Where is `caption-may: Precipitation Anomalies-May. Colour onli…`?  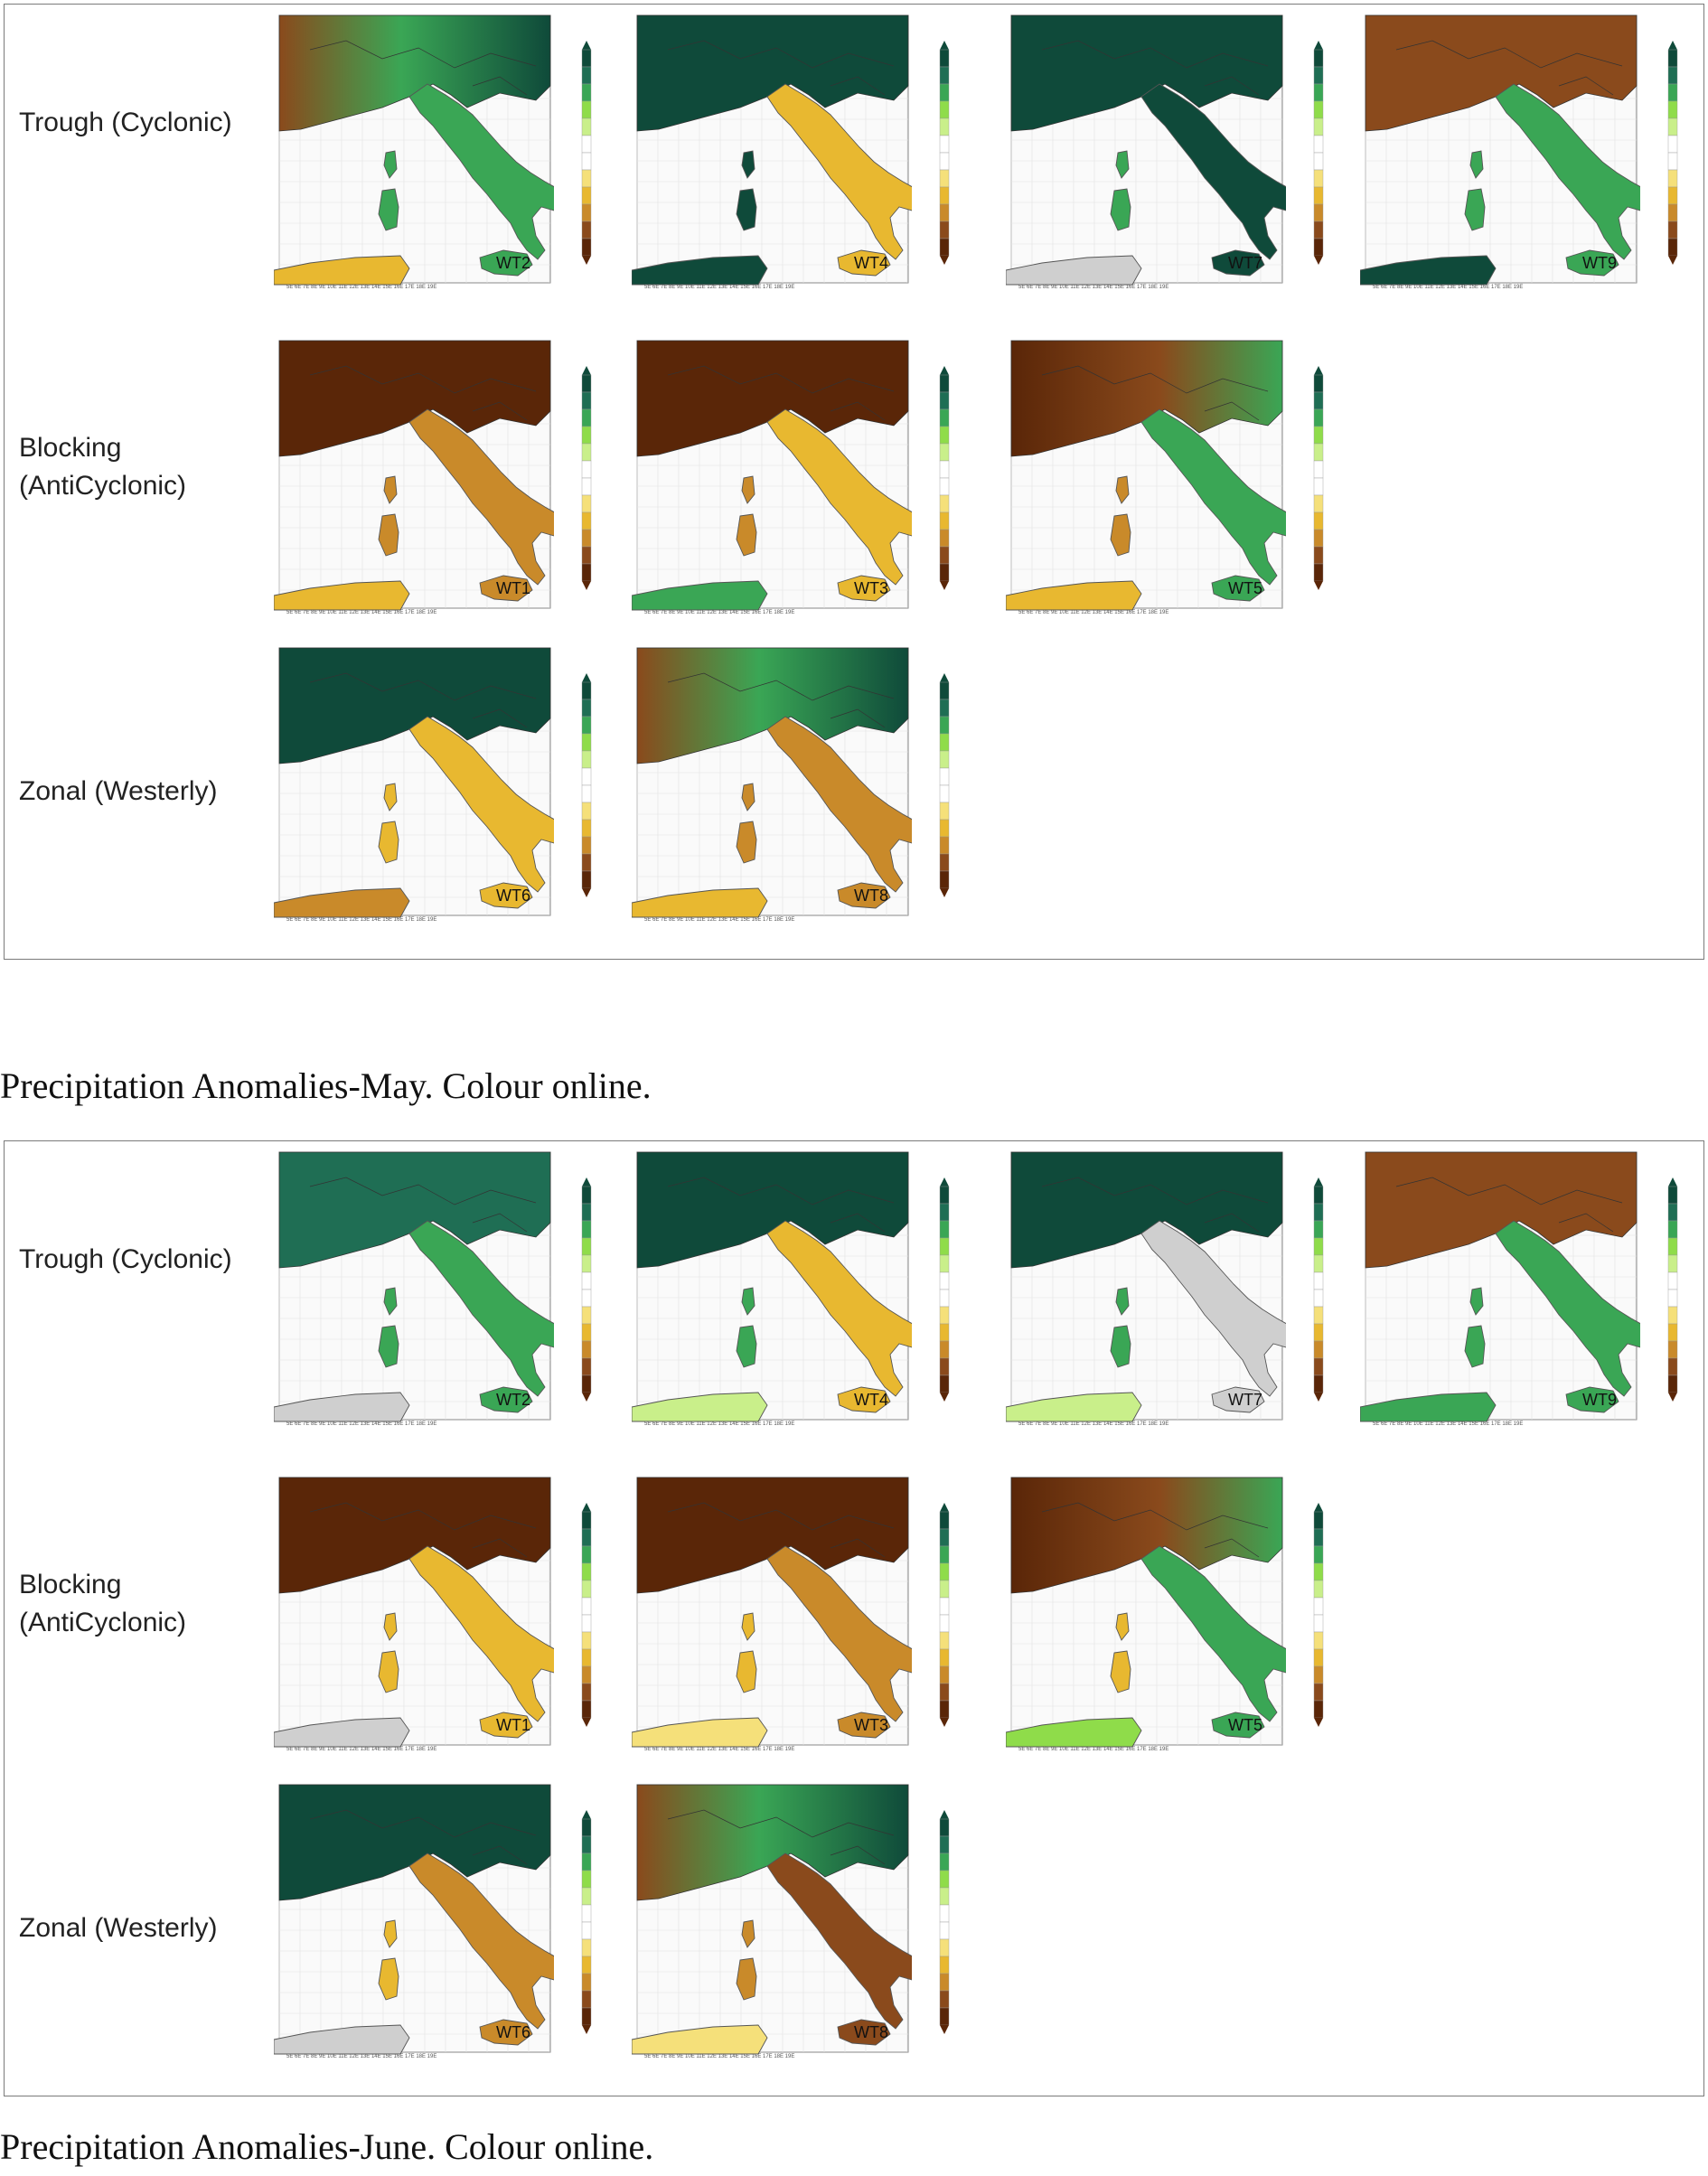 caption-may: Precipitation Anomalies-May. Colour onli… is located at coordinates (326, 1085).